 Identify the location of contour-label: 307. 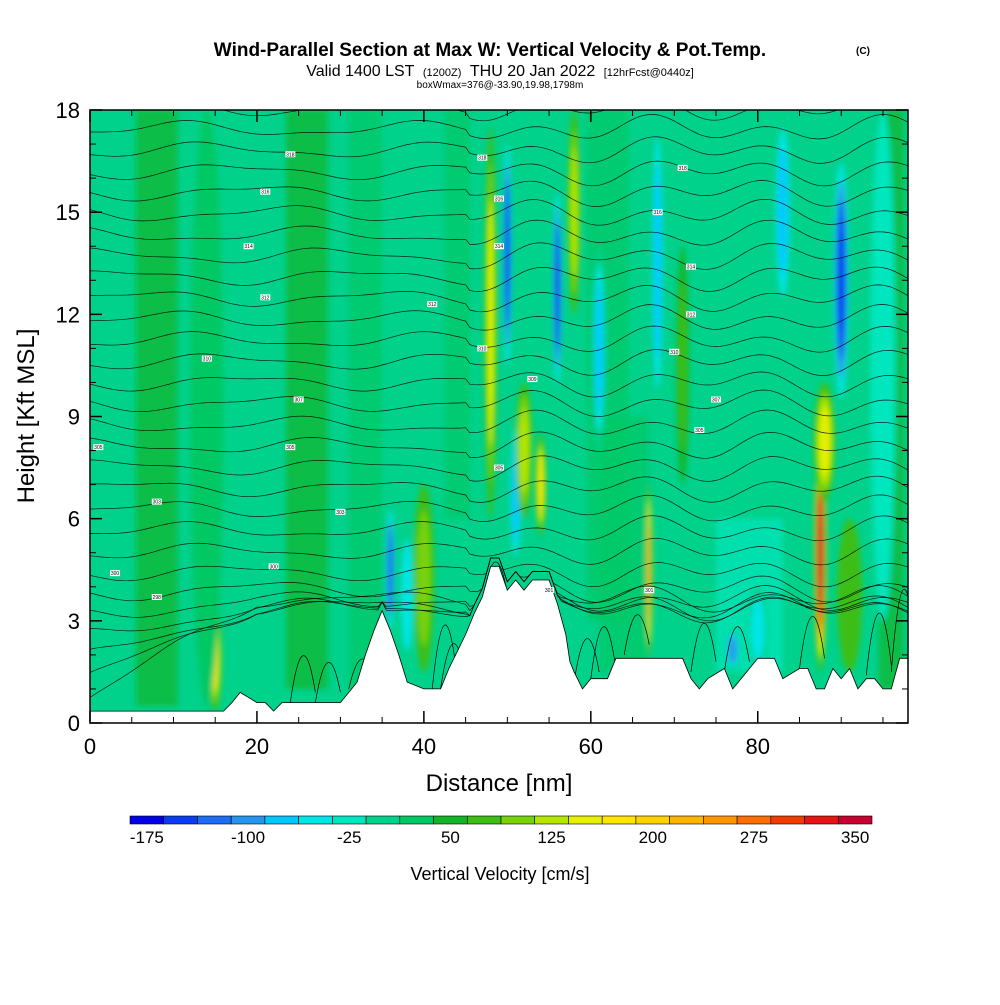
(716, 399).